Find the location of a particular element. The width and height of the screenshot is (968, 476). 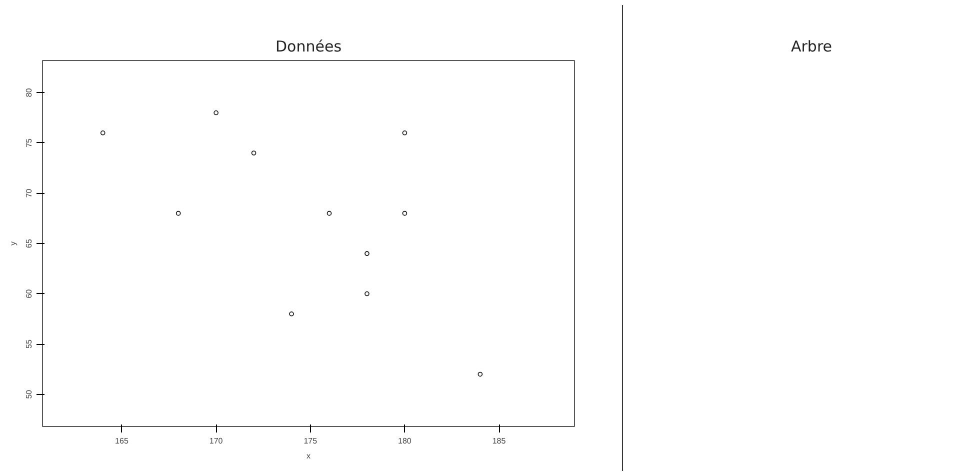

x-tick-label: 170 is located at coordinates (216, 441).